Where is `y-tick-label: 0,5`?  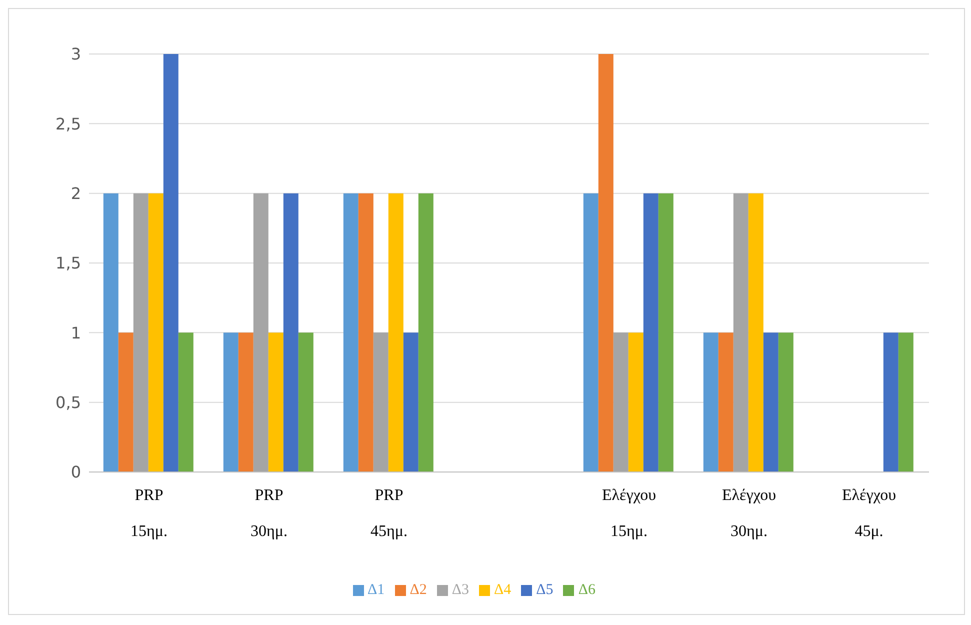 y-tick-label: 0,5 is located at coordinates (68, 402).